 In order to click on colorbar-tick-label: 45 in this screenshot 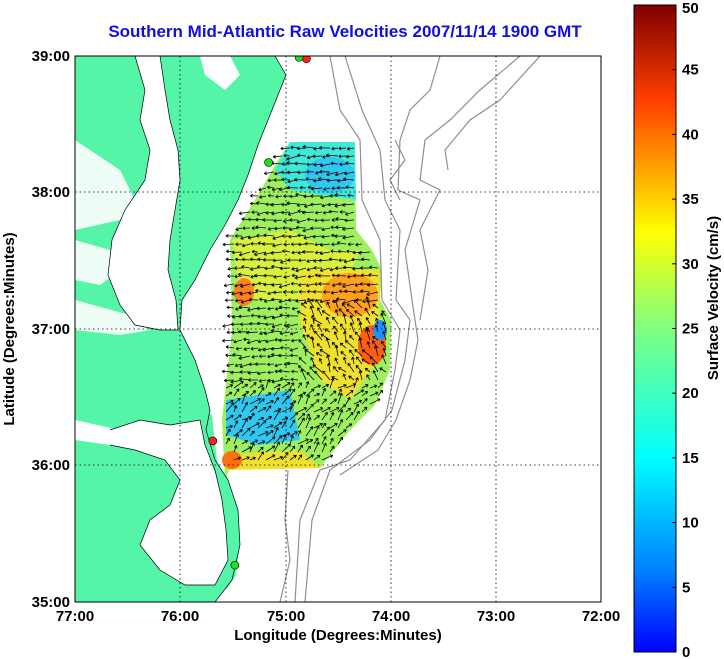, I will do `click(690, 70)`.